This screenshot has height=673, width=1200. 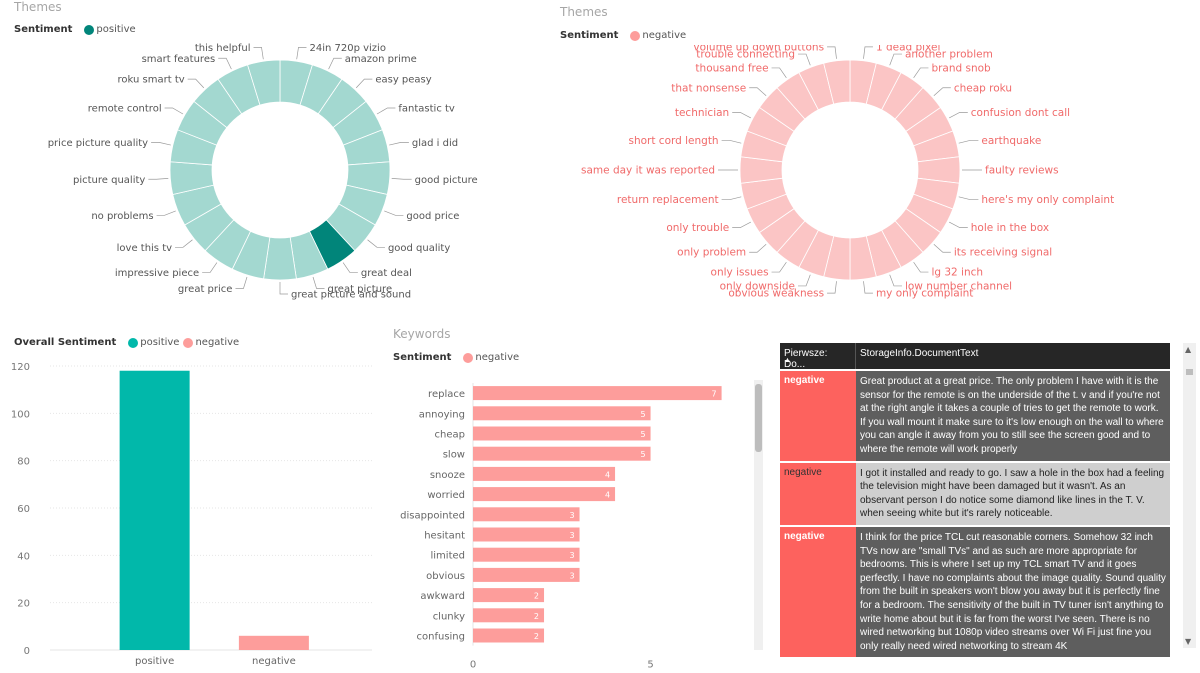 I want to click on donut-slice-label: confusion dont call, so click(x=1020, y=113).